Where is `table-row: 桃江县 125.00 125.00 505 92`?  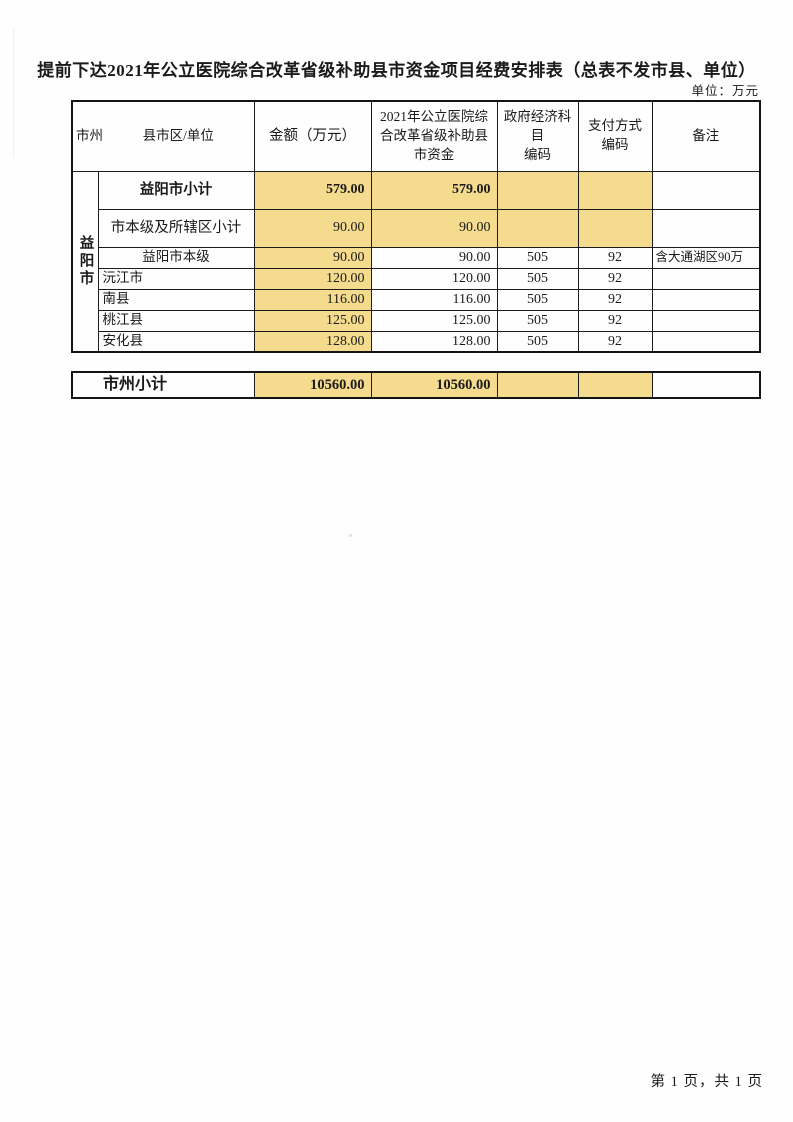 table-row: 桃江县 125.00 125.00 505 92 is located at coordinates (416, 320).